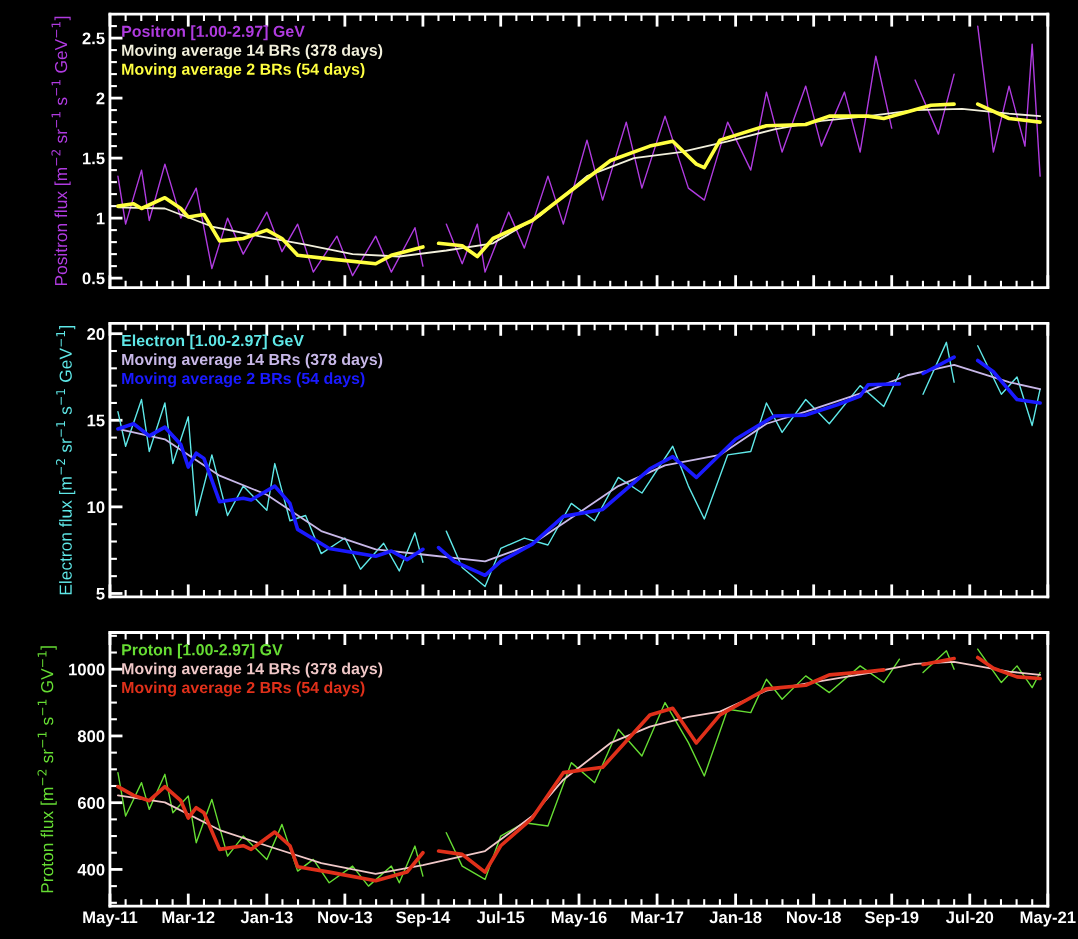 This screenshot has height=939, width=1078. What do you see at coordinates (213, 342) in the screenshot?
I see `text: Electron [1.00-2.97] GeV` at bounding box center [213, 342].